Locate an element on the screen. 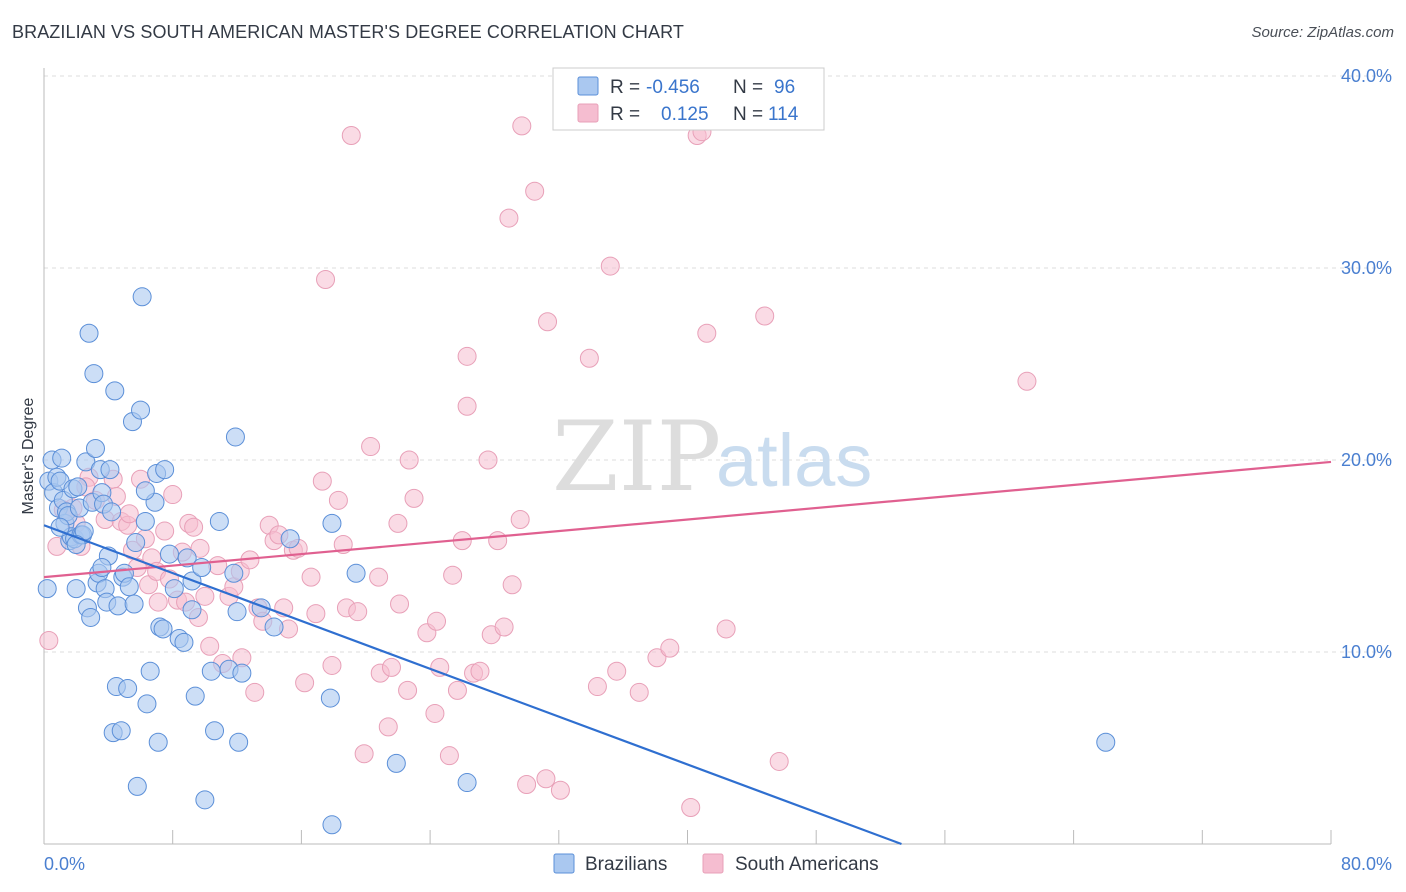 The height and width of the screenshot is (892, 1406). bottom-legend-swatch-south-americans is located at coordinates (713, 863).